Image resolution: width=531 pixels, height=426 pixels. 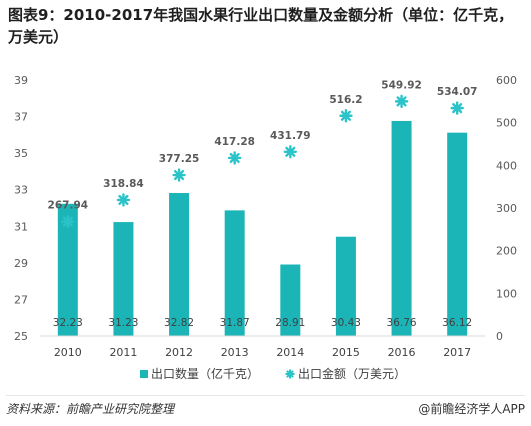 I want to click on point-data-label: 431.79, so click(x=290, y=136).